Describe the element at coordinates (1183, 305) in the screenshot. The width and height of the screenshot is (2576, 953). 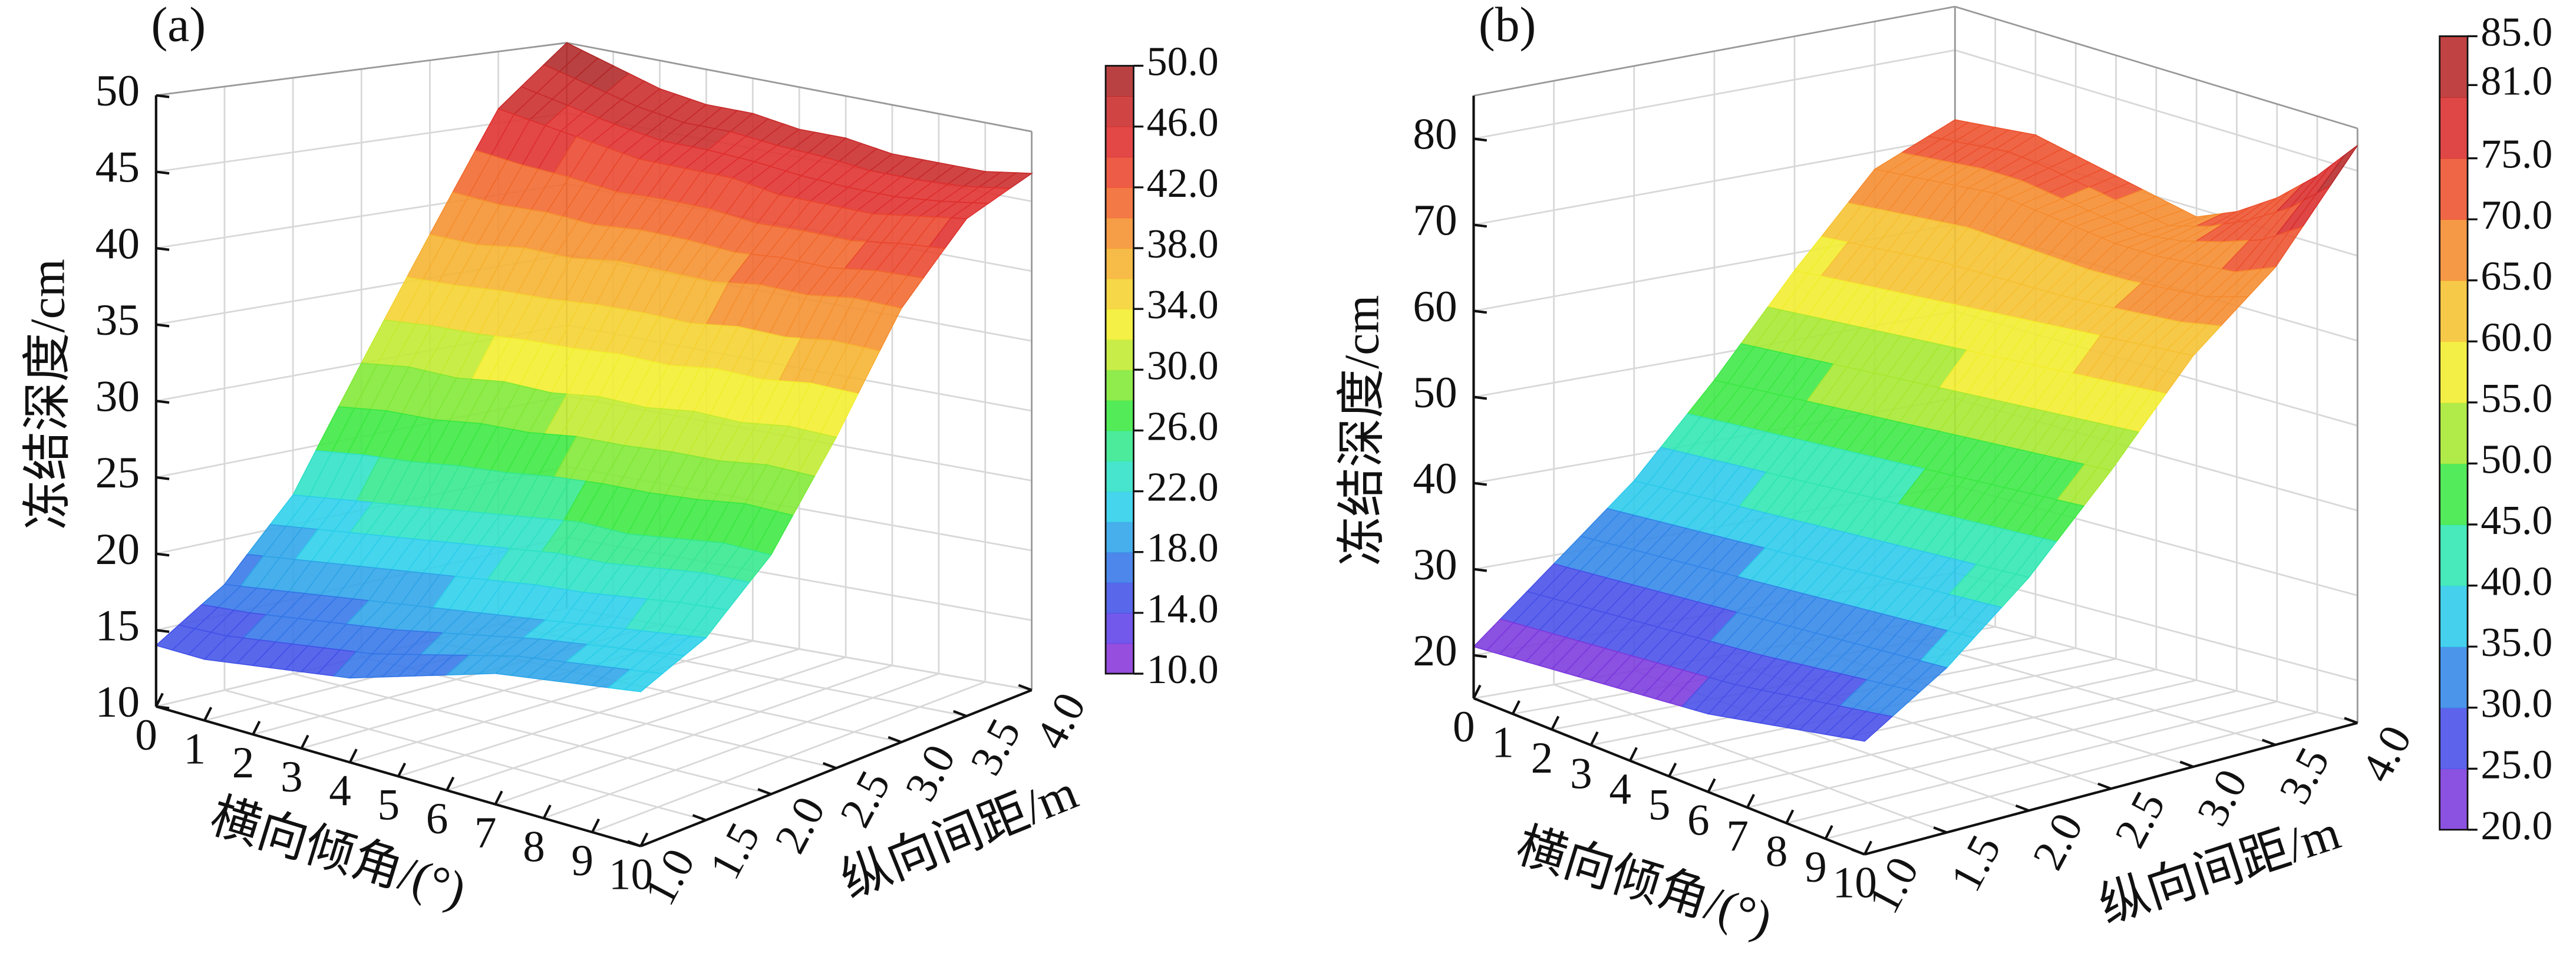
I see `colorbar-tick-label: 34.0` at that location.